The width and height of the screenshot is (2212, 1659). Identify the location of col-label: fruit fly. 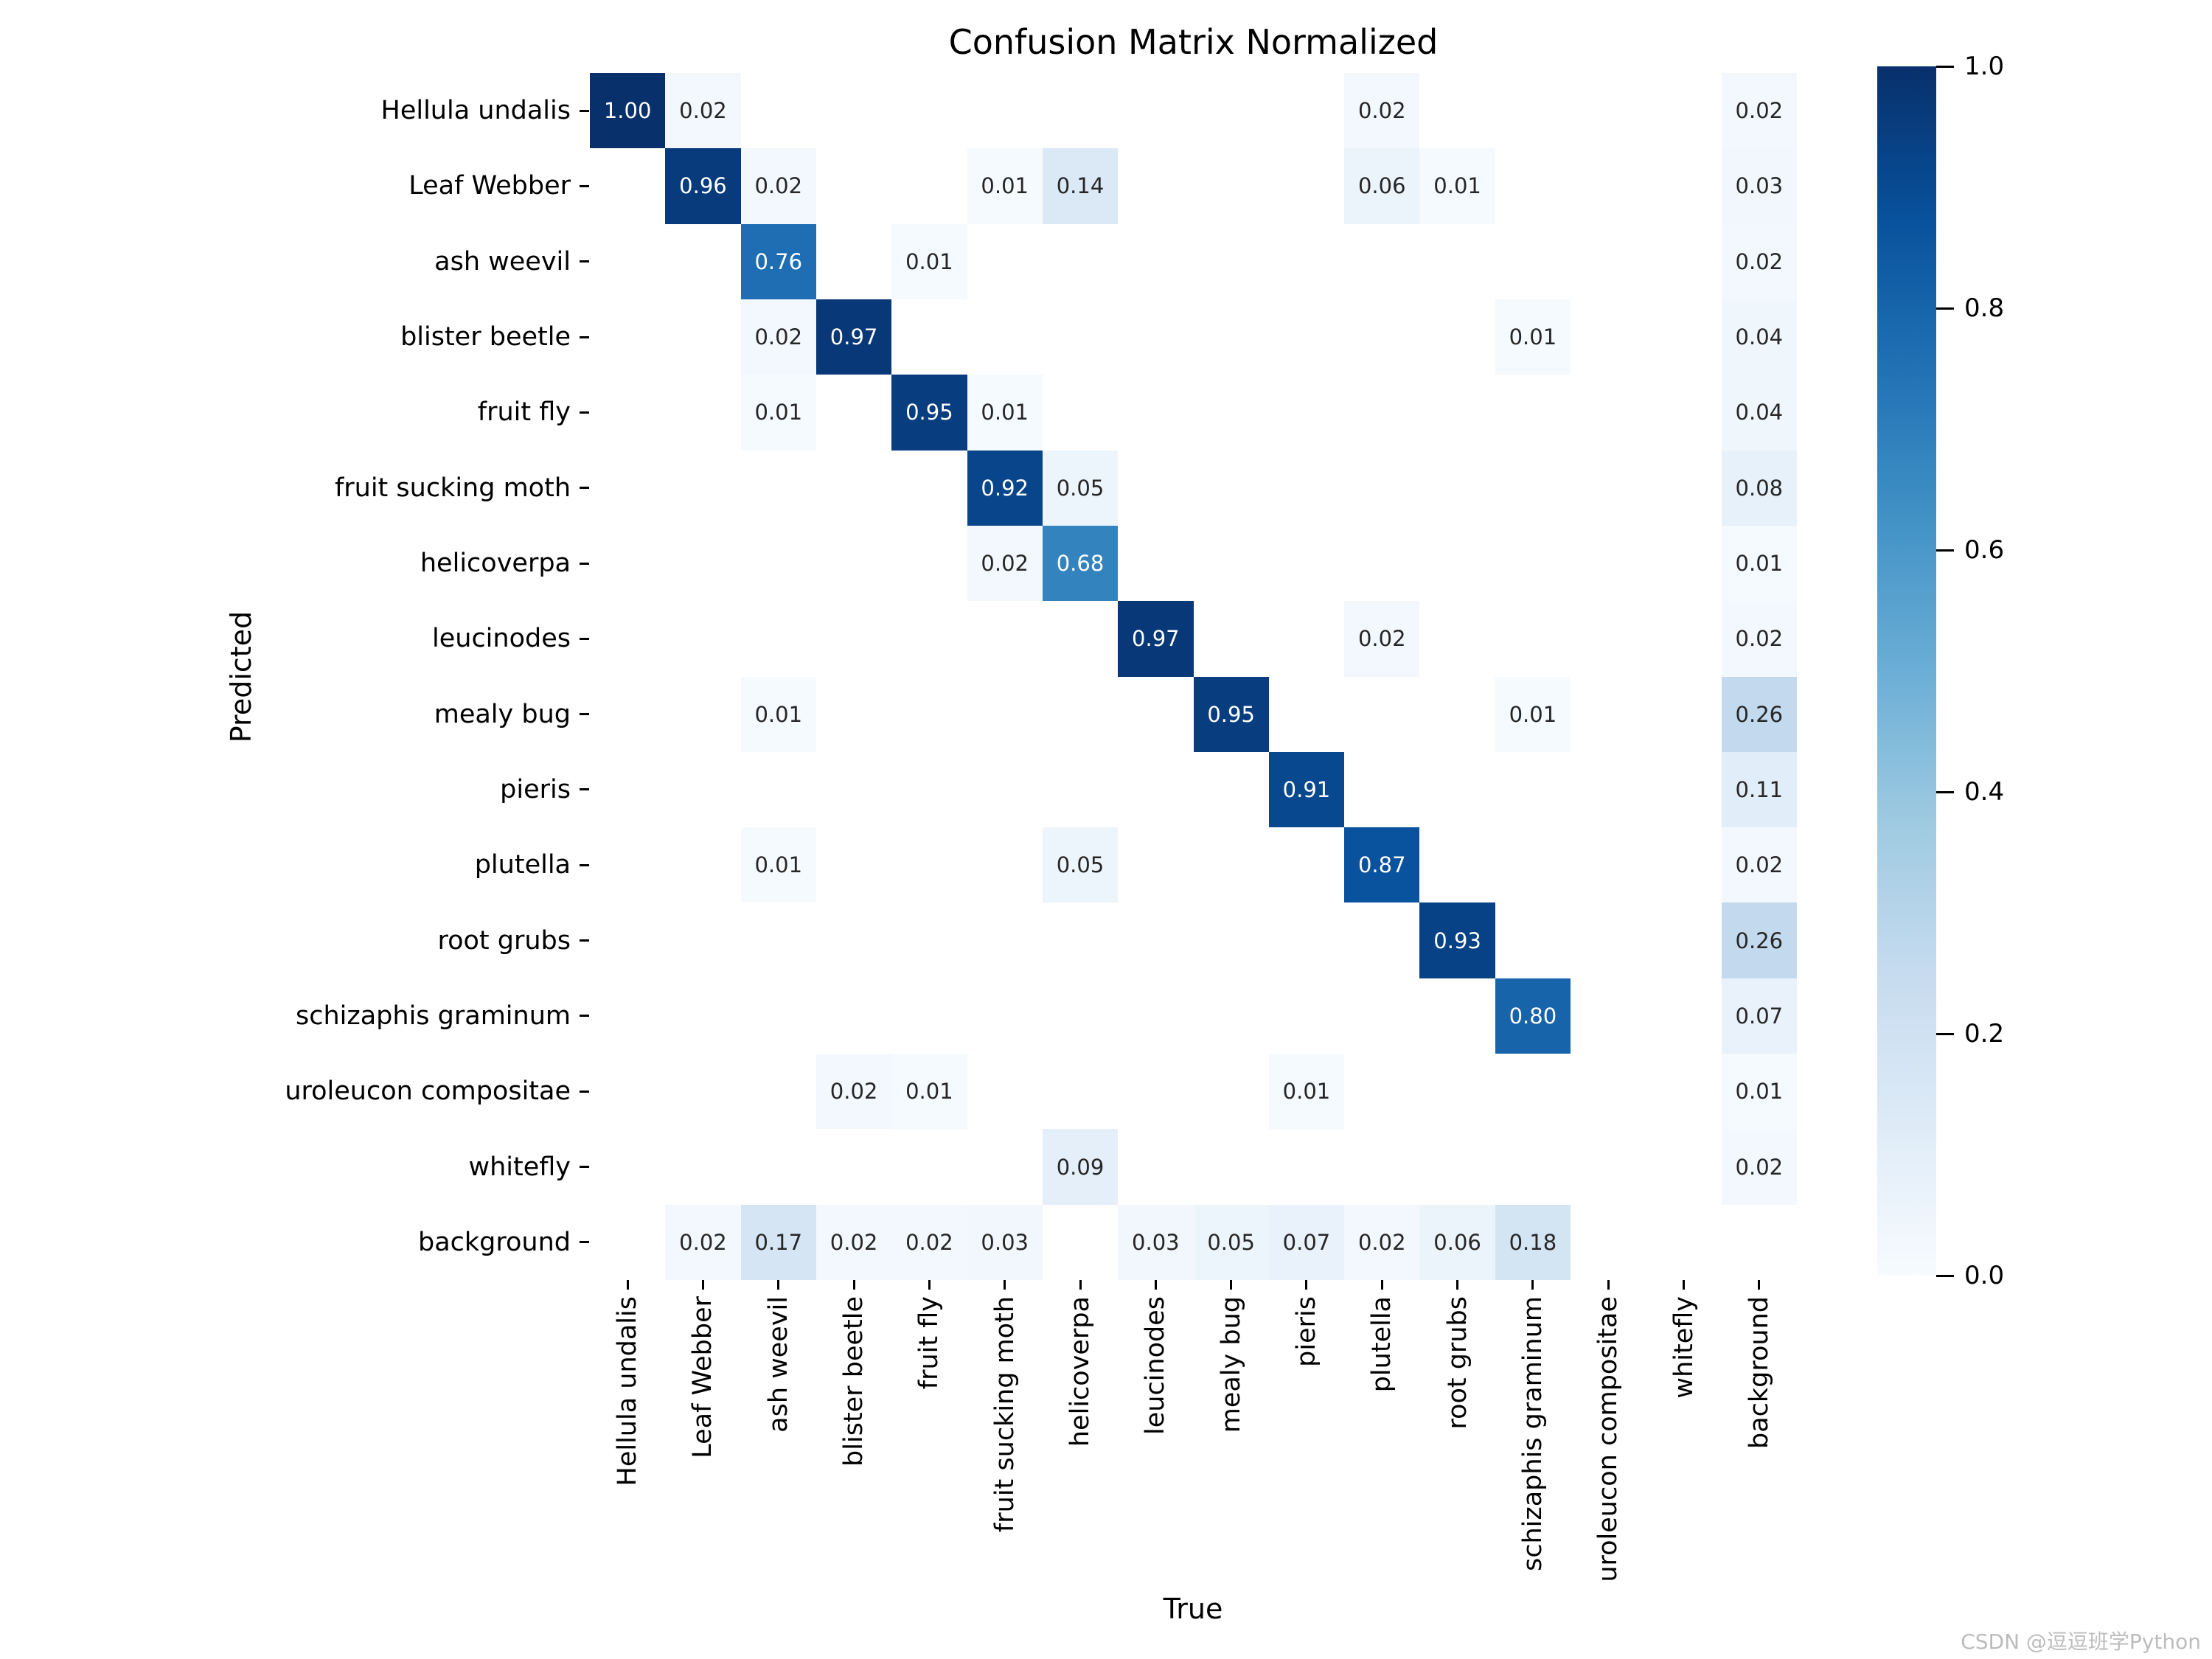
(929, 1343).